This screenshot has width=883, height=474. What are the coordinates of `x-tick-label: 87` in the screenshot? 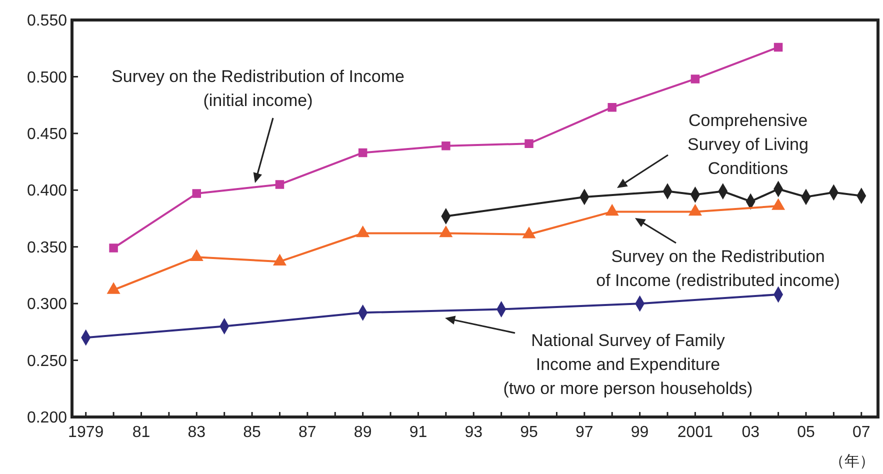 It's located at (307, 432).